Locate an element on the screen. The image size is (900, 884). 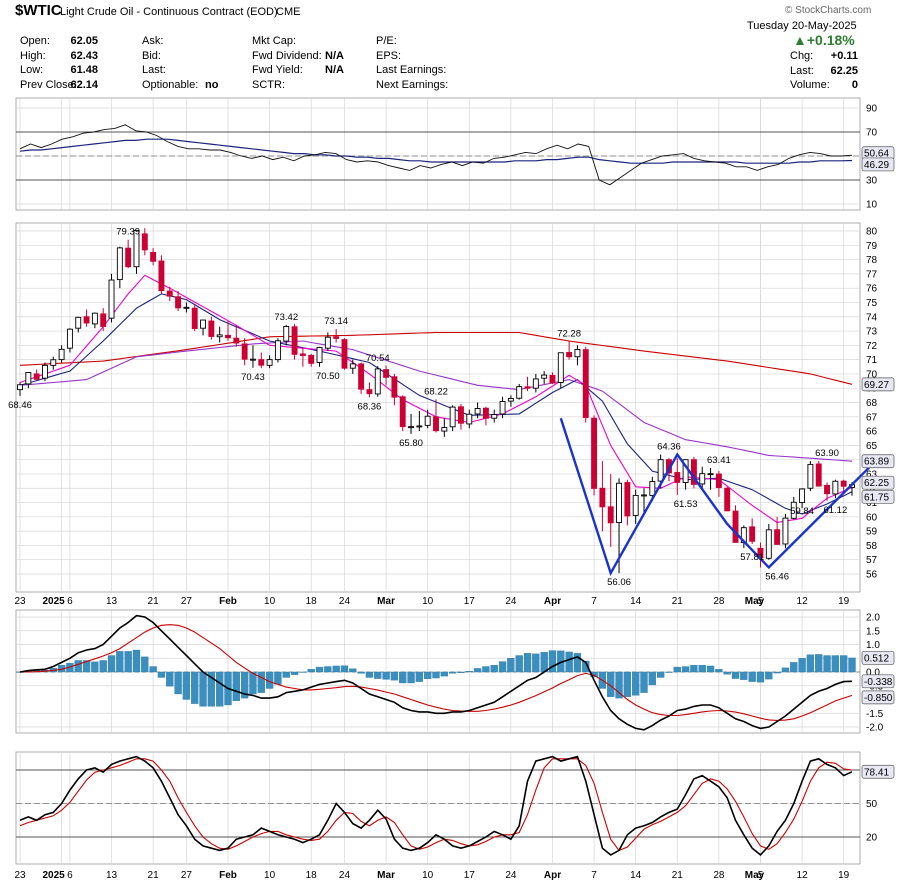
x-tick-label: 14 is located at coordinates (636, 601).